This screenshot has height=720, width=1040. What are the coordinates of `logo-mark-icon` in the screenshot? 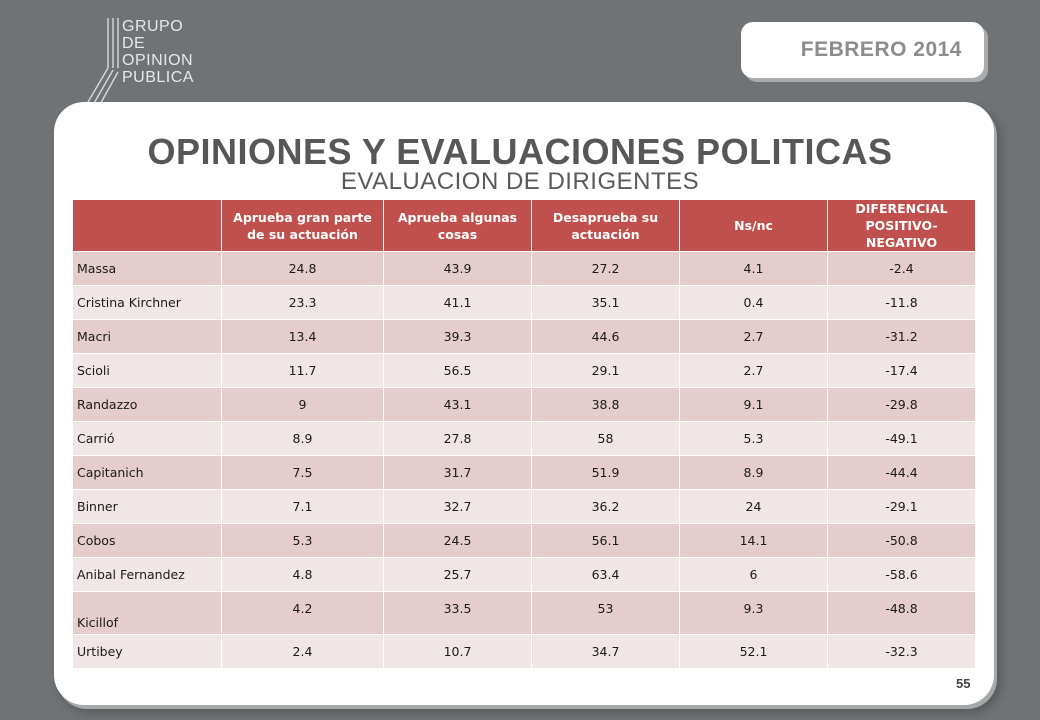 It's located at (103, 63).